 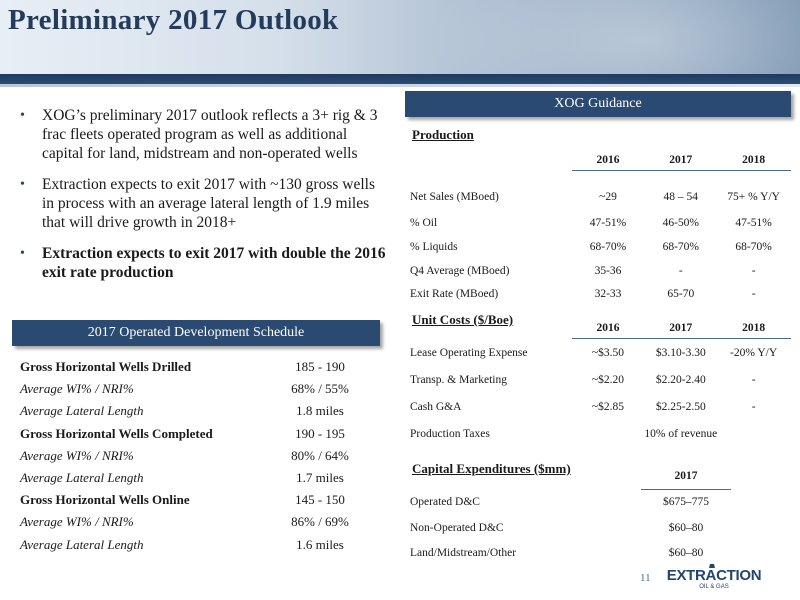 What do you see at coordinates (460, 270) in the screenshot?
I see `row-label: Q4 Average (MBoed)` at bounding box center [460, 270].